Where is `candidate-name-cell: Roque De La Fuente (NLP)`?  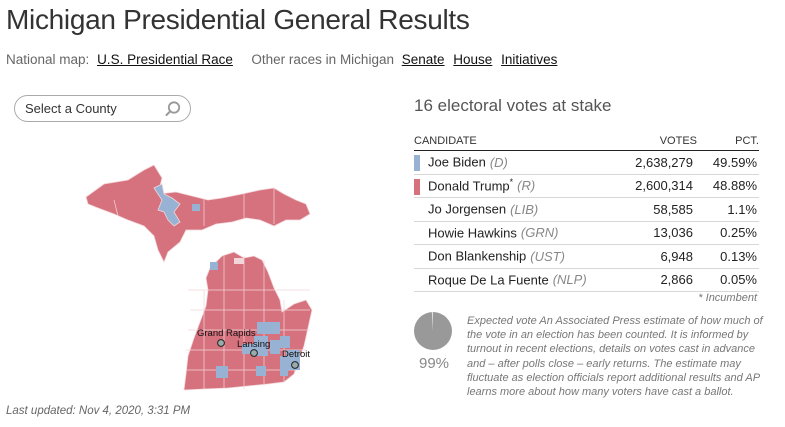
candidate-name-cell: Roque De La Fuente (NLP) is located at coordinates (518, 280).